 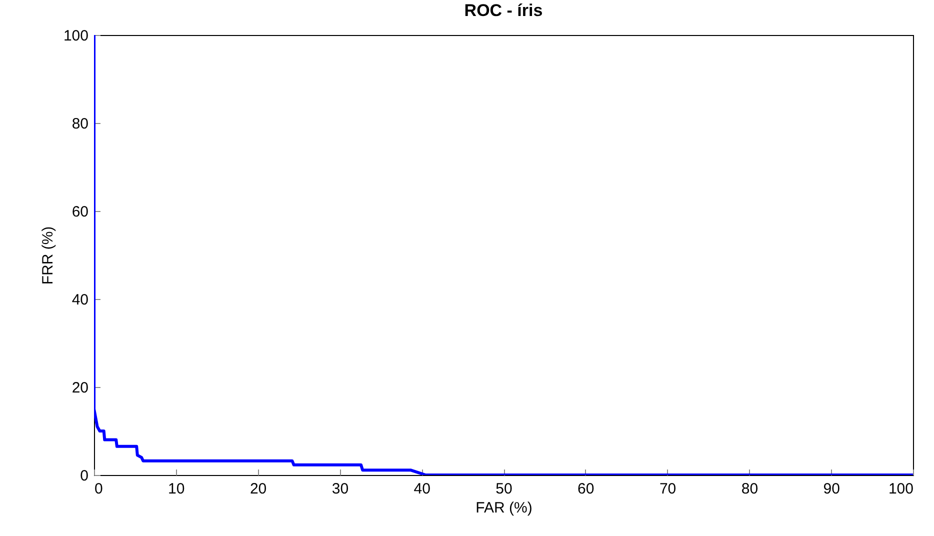 I want to click on x-tick-label: 80, so click(x=749, y=489).